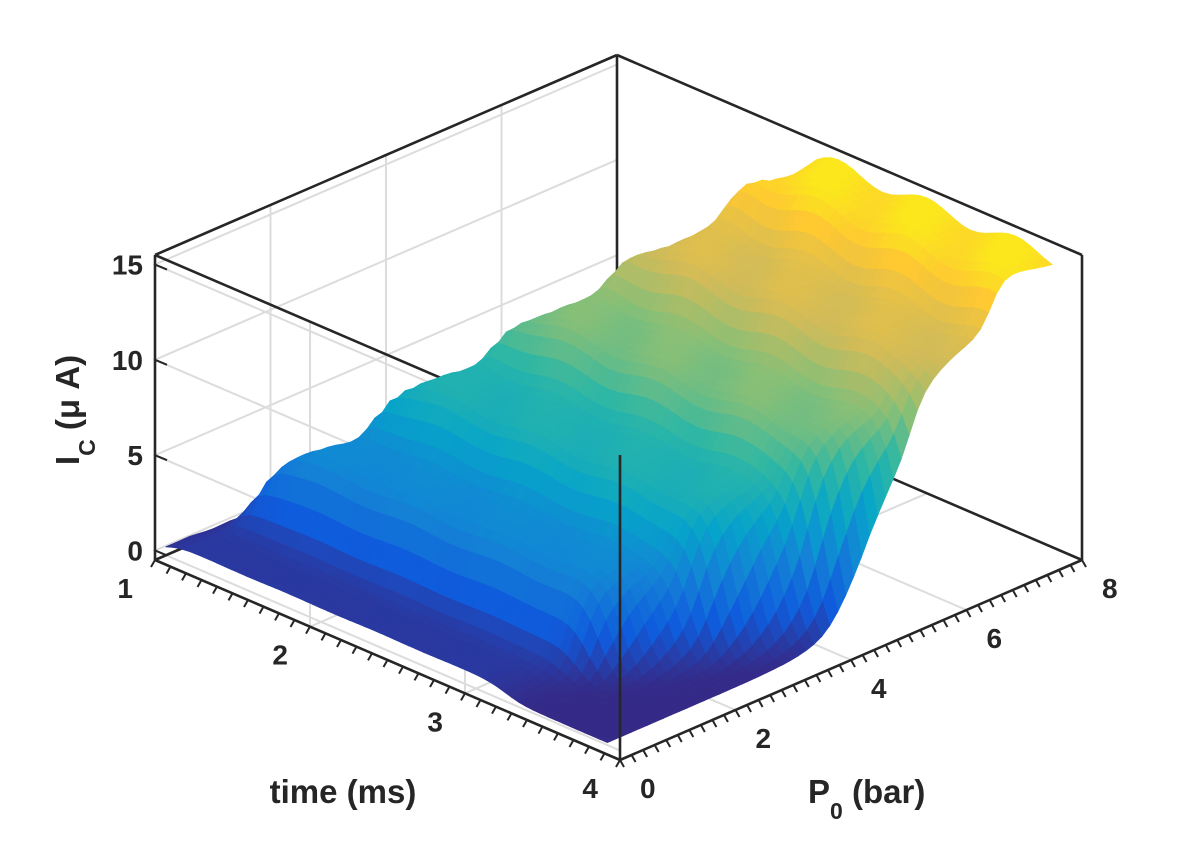 Image resolution: width=1196 pixels, height=854 pixels. What do you see at coordinates (879, 688) in the screenshot?
I see `y-tick-label: 4` at bounding box center [879, 688].